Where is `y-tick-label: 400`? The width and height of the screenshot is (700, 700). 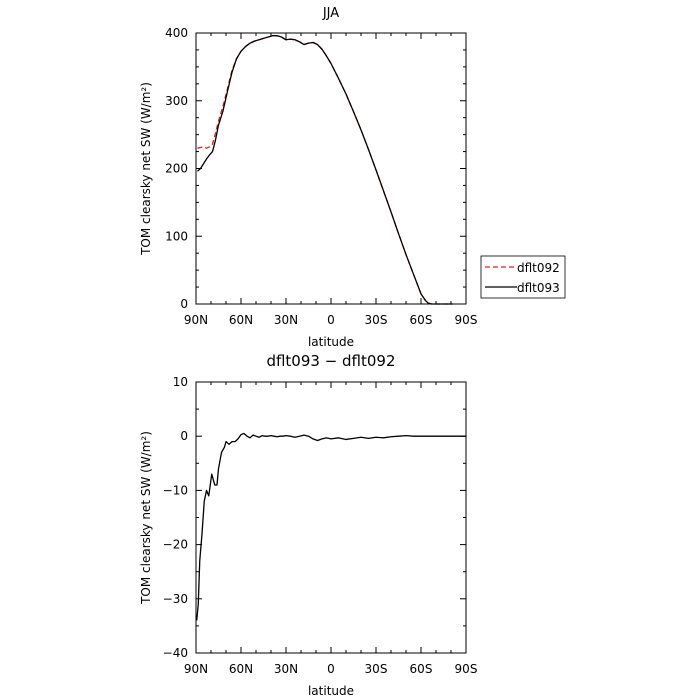 y-tick-label: 400 is located at coordinates (176, 33).